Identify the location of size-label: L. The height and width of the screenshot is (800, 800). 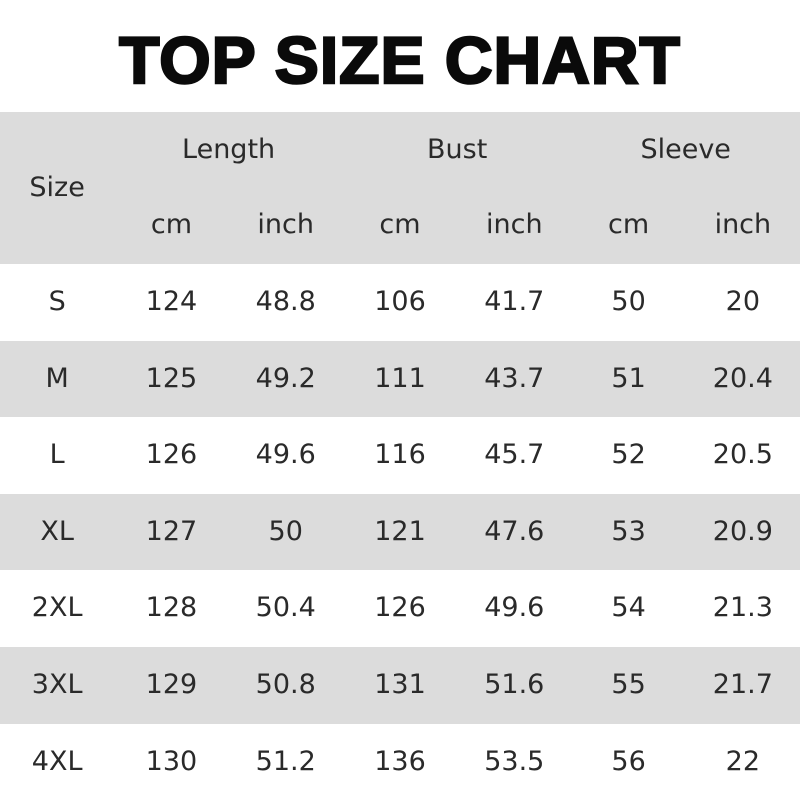
(57, 455).